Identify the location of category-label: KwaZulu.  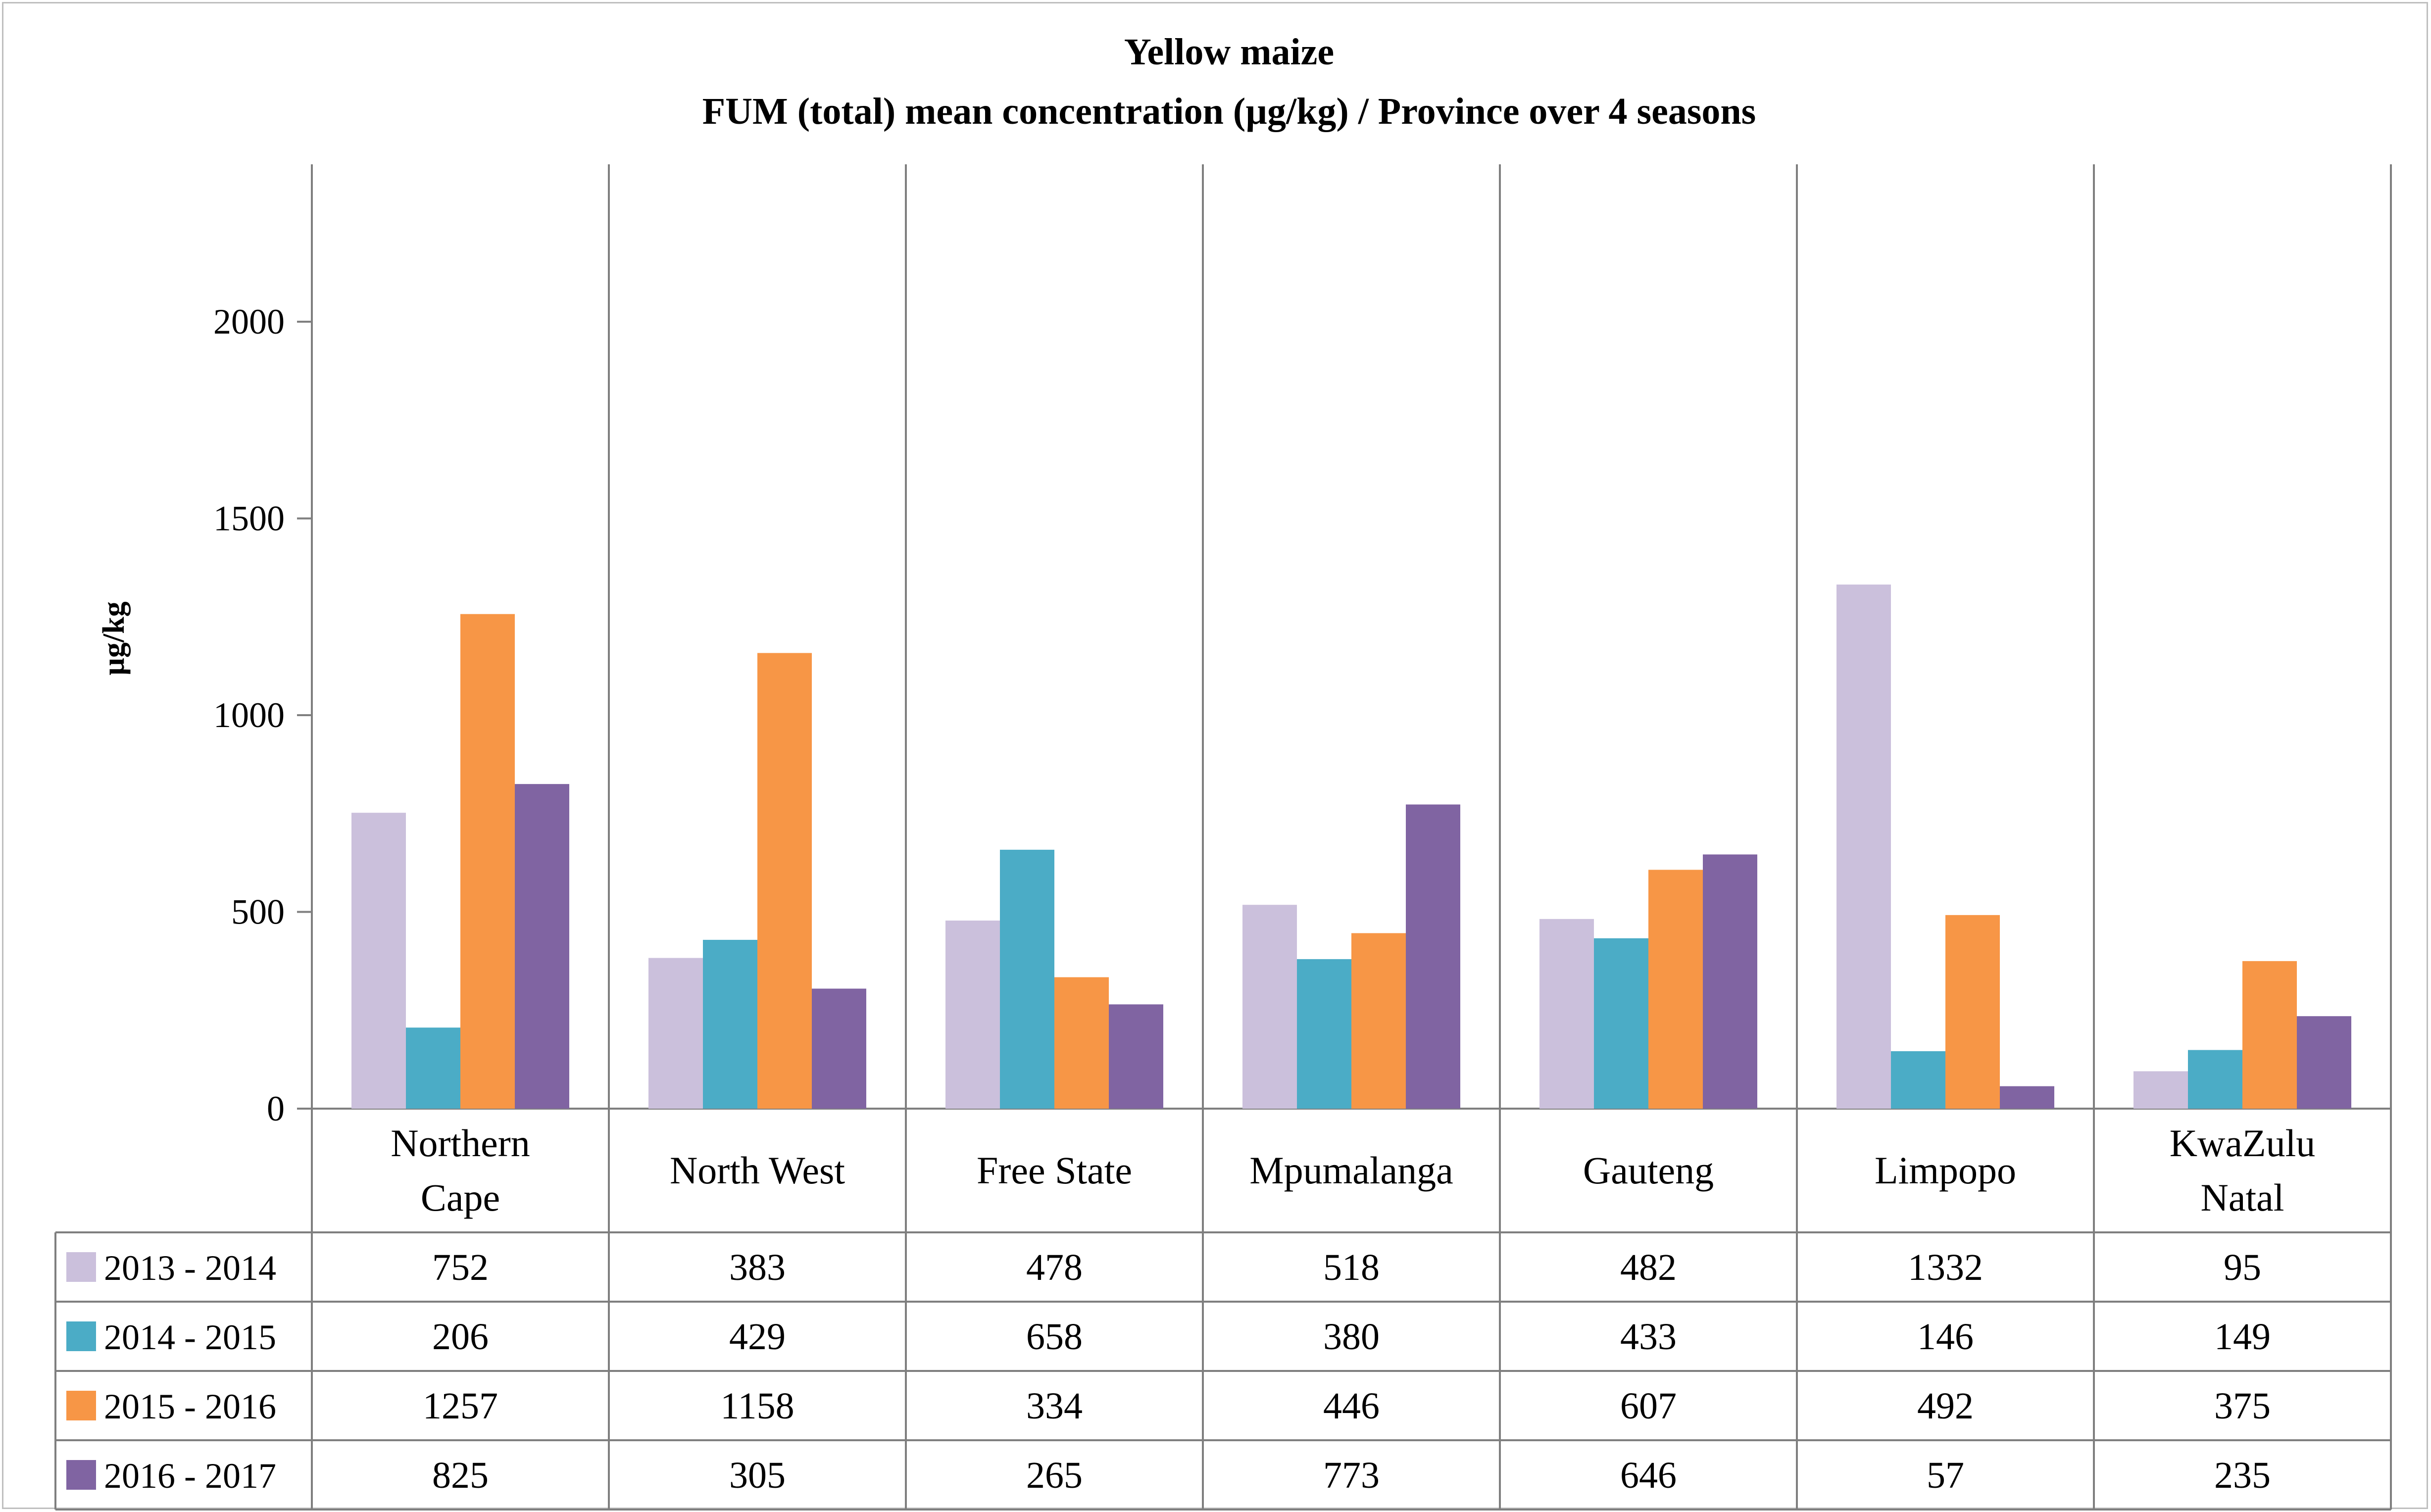
(2243, 1143).